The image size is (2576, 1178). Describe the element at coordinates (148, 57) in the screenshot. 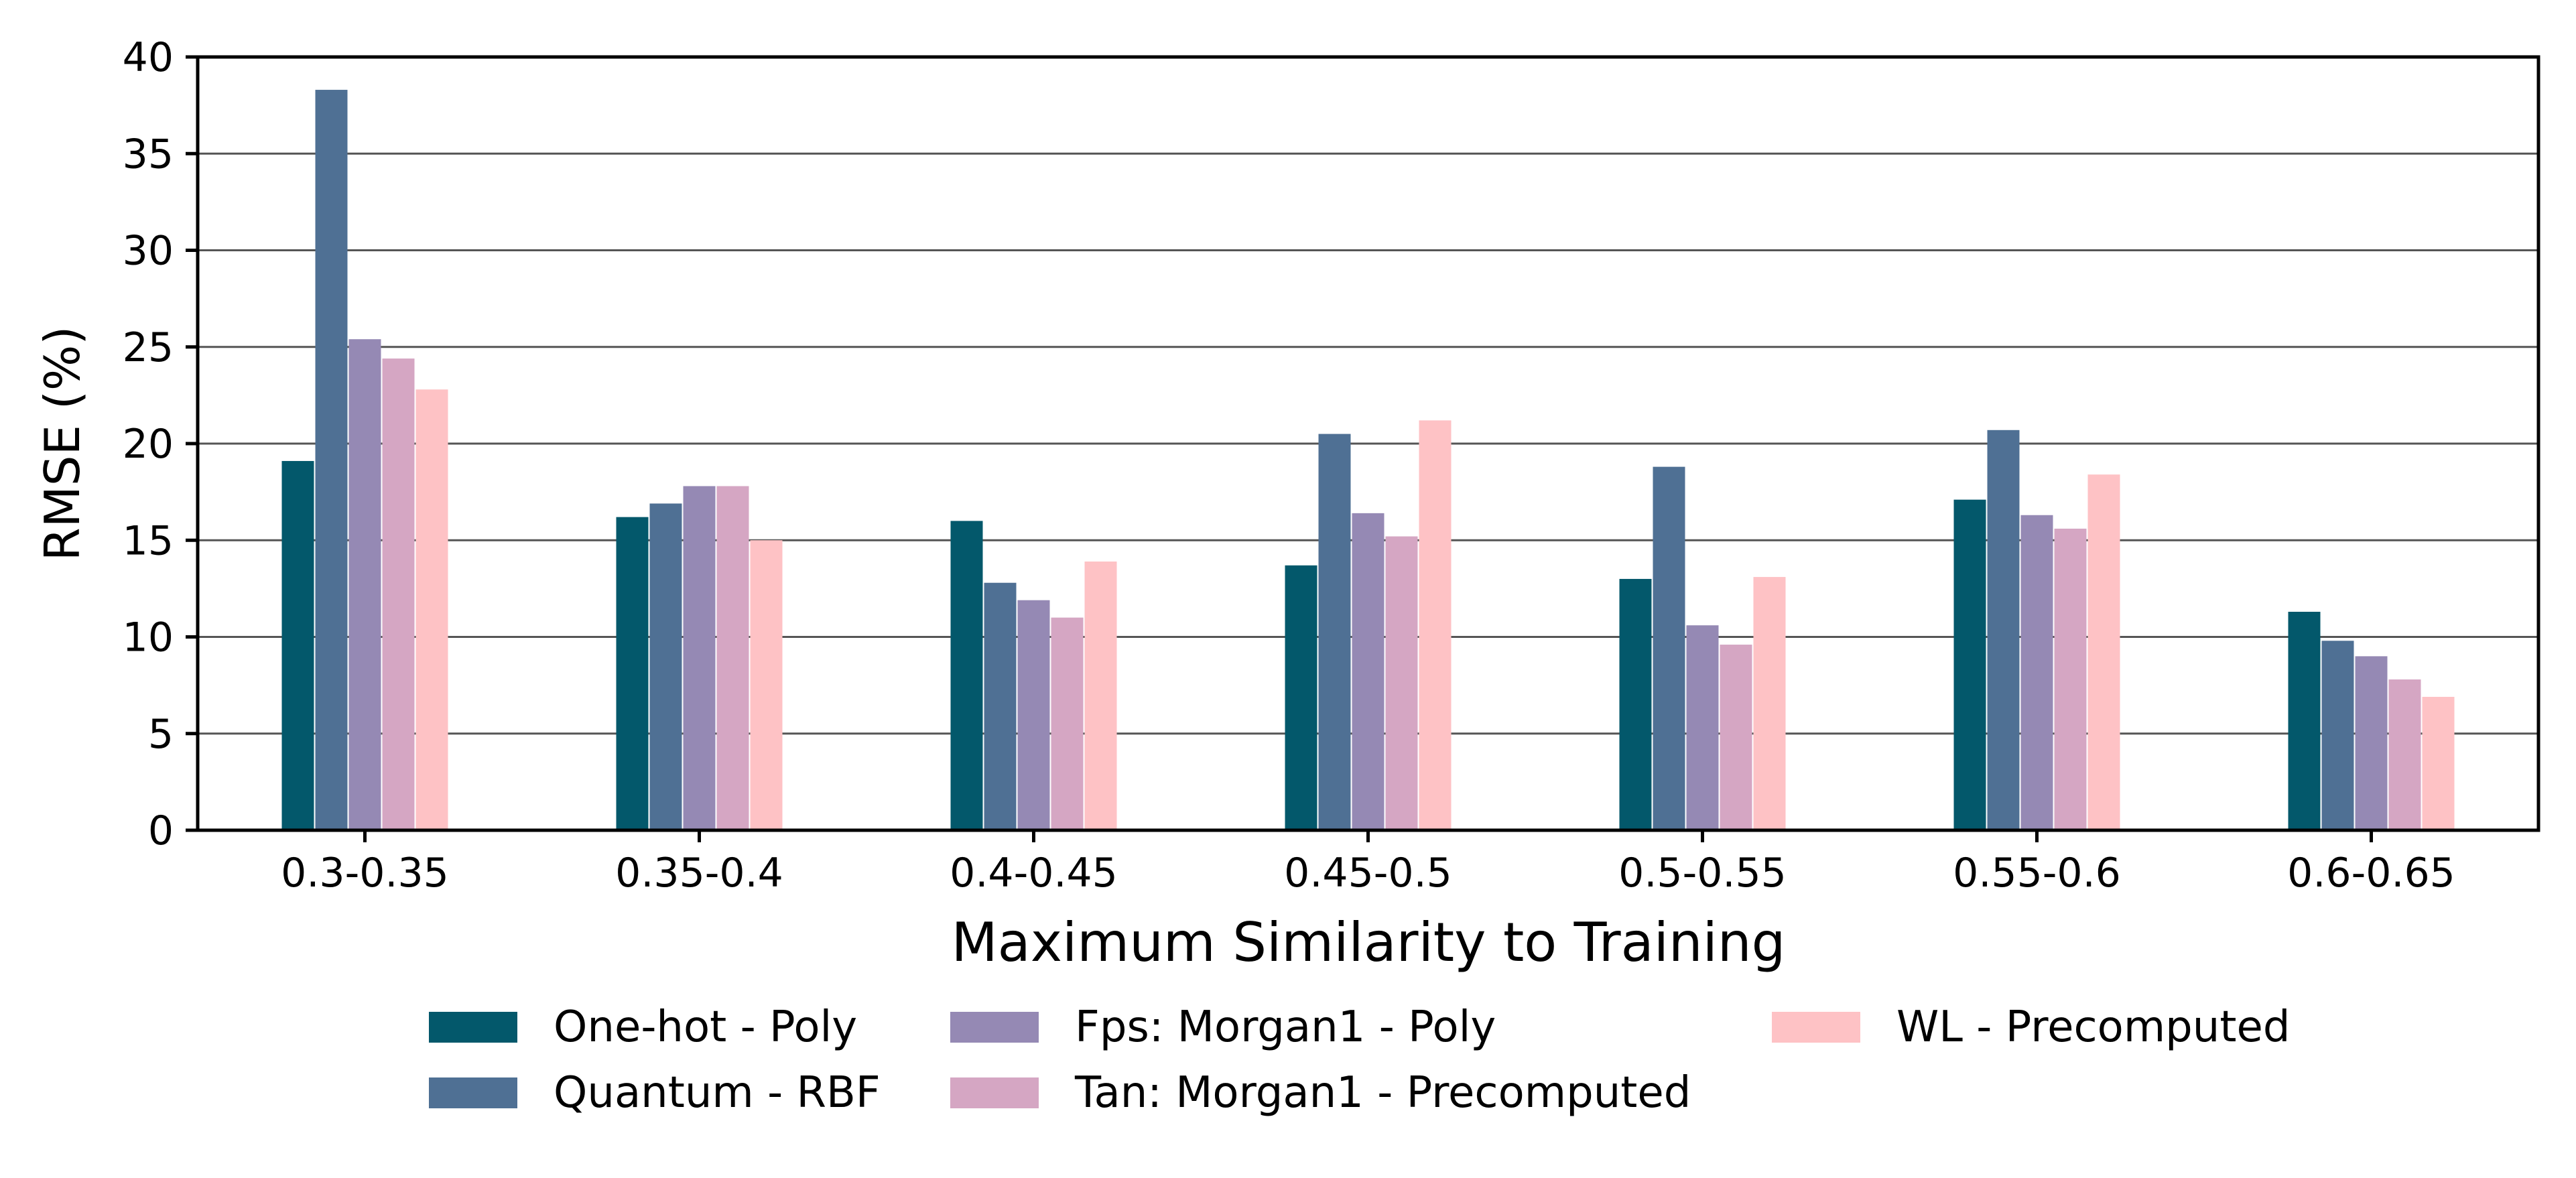

I see `y-tick-label: 40` at that location.